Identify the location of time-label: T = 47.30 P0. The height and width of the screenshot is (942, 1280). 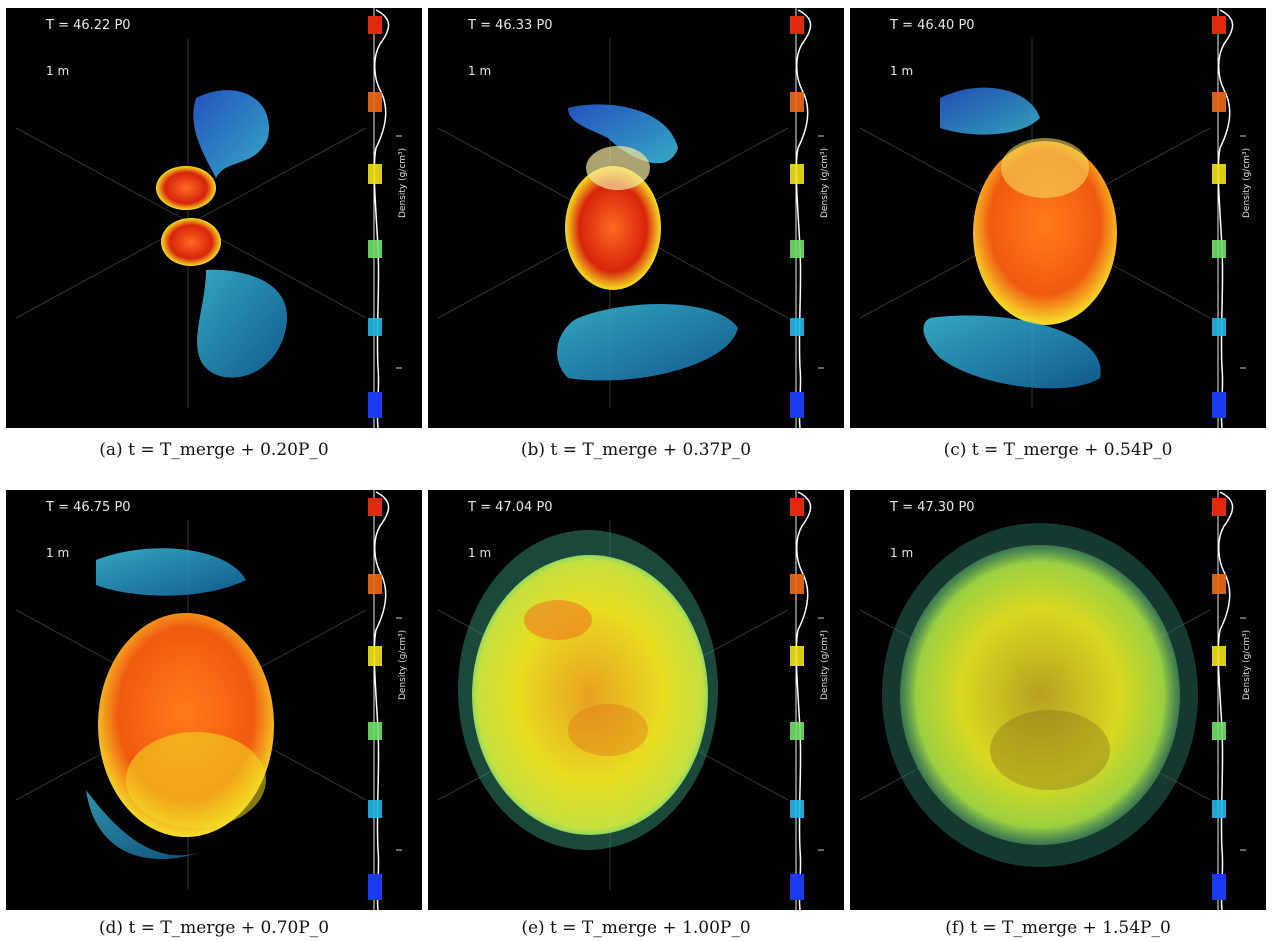
(932, 507).